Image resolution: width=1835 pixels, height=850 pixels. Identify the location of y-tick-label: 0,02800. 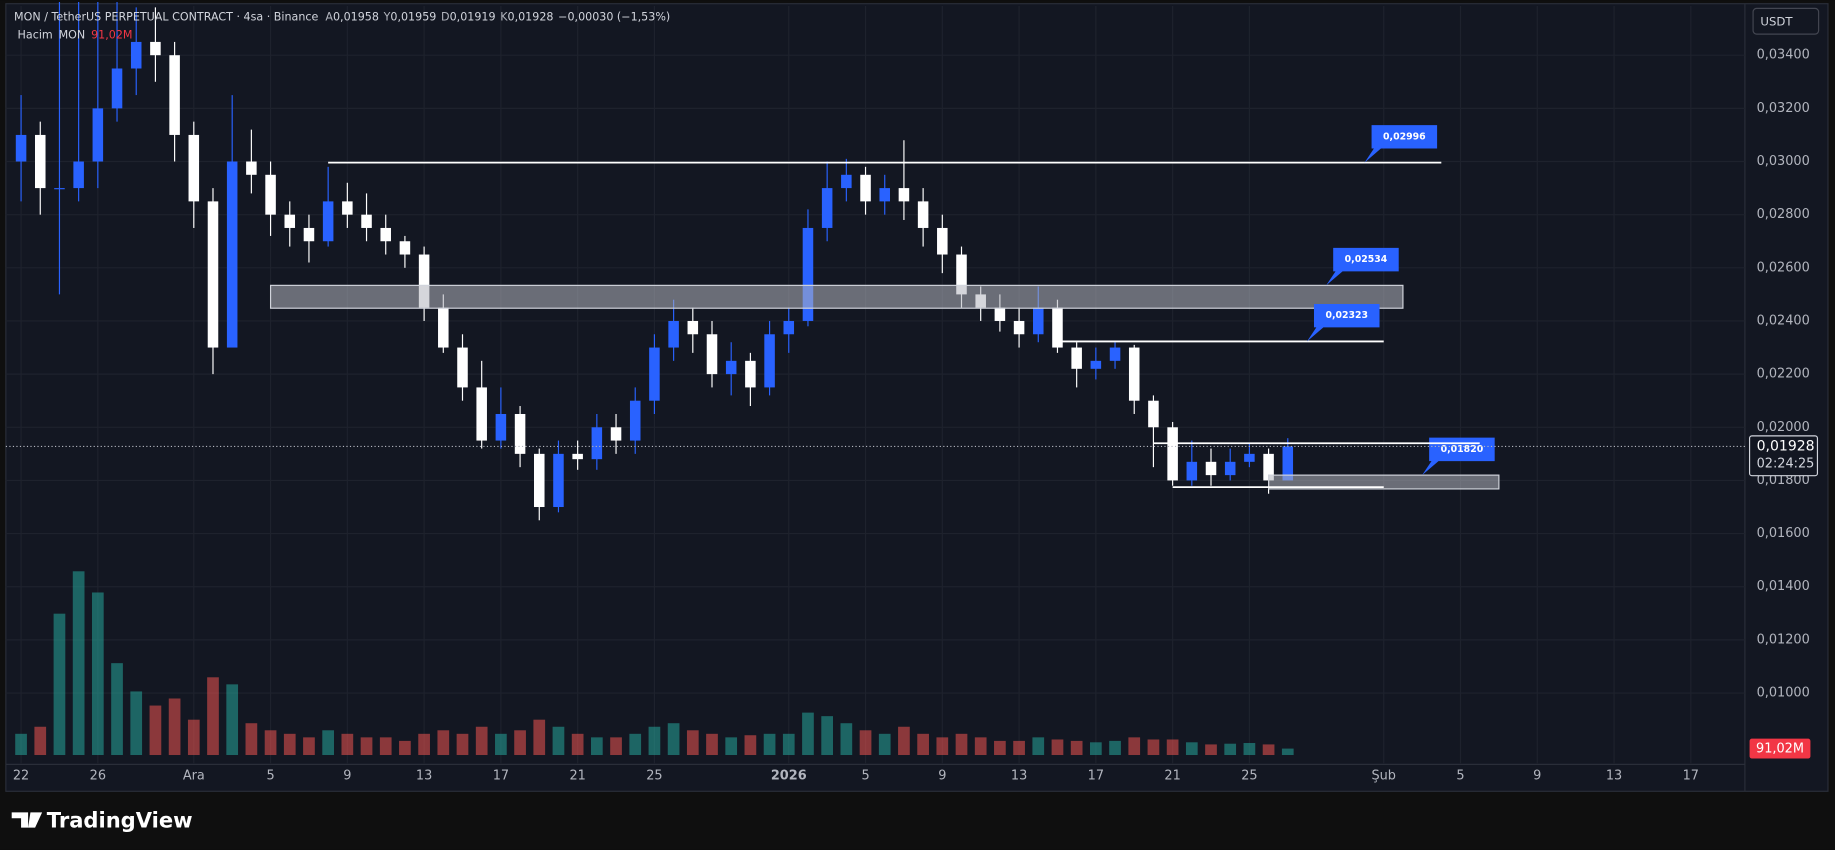
(1783, 214).